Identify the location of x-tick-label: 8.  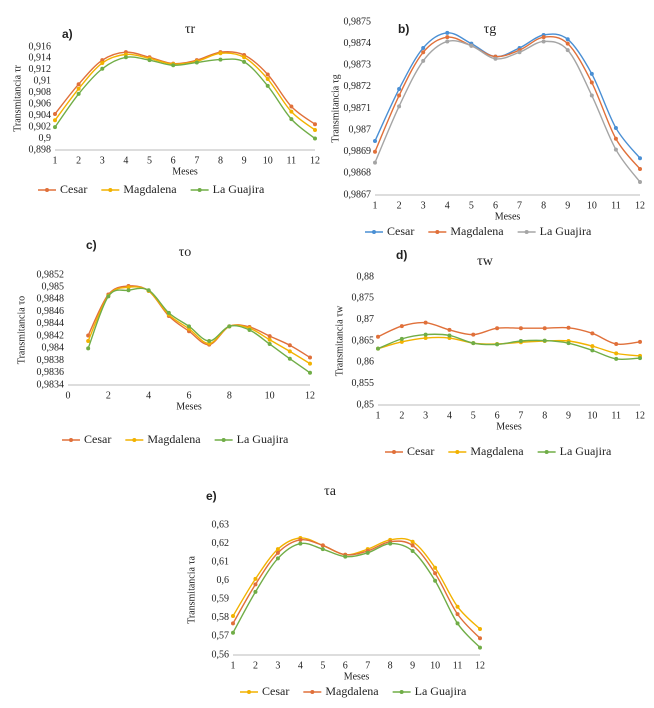
(229, 395).